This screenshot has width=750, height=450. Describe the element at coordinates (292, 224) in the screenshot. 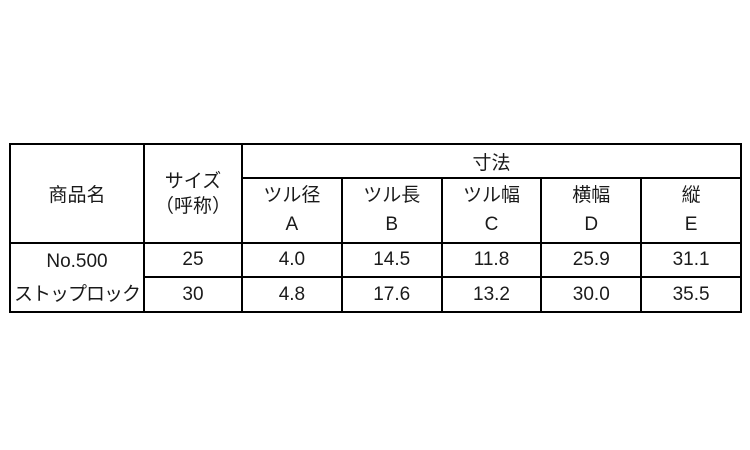

I see `dim-a-letter: A` at that location.